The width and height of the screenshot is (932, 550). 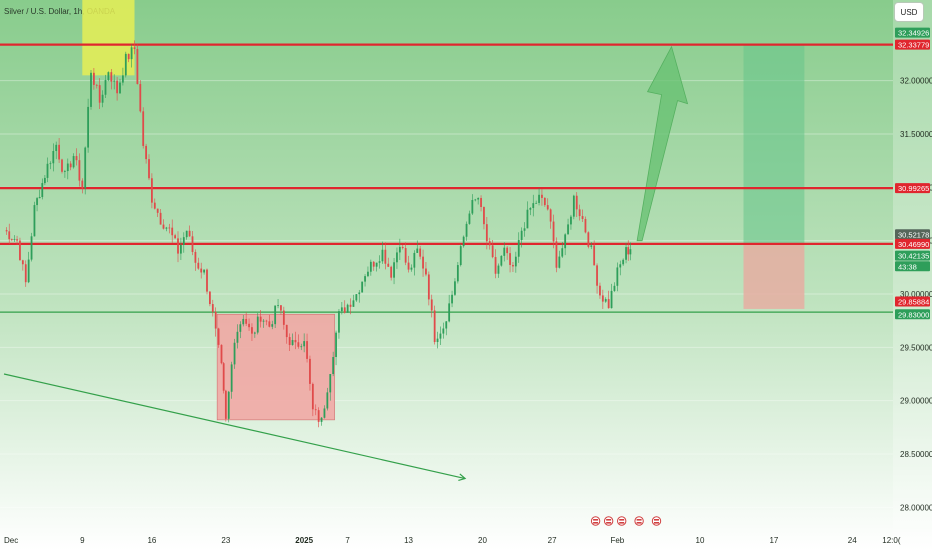 I want to click on x-tick-label: Dec, so click(x=11, y=540).